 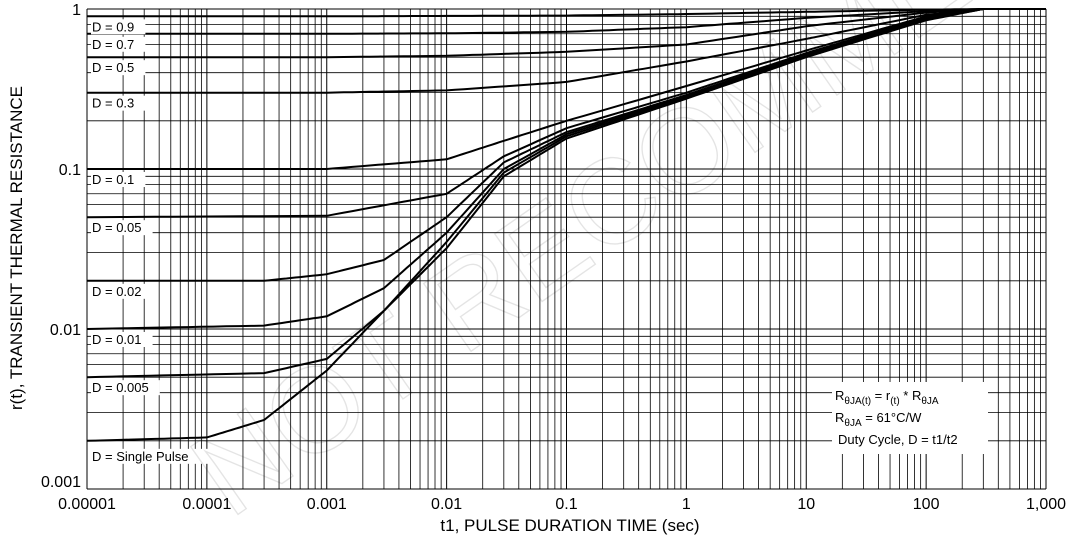 I want to click on y-tick-label: 1, so click(x=76, y=10).